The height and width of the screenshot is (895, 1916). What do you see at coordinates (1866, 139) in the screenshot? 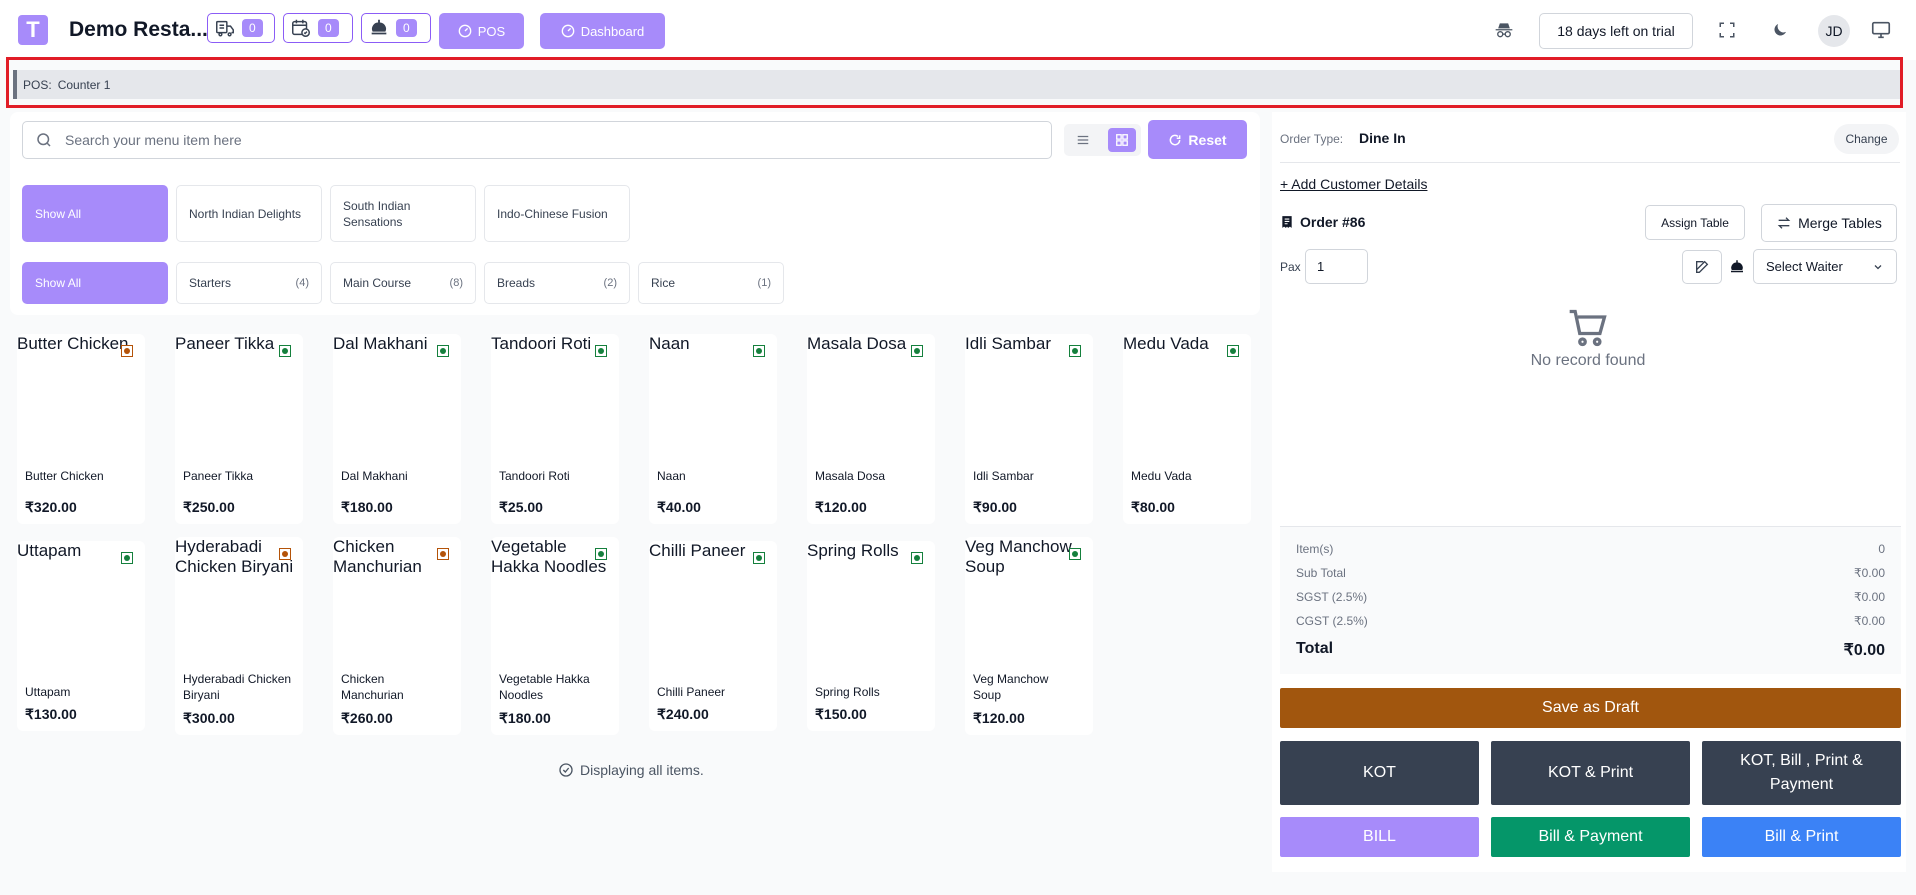
I see `change-order-type-button: Change` at bounding box center [1866, 139].